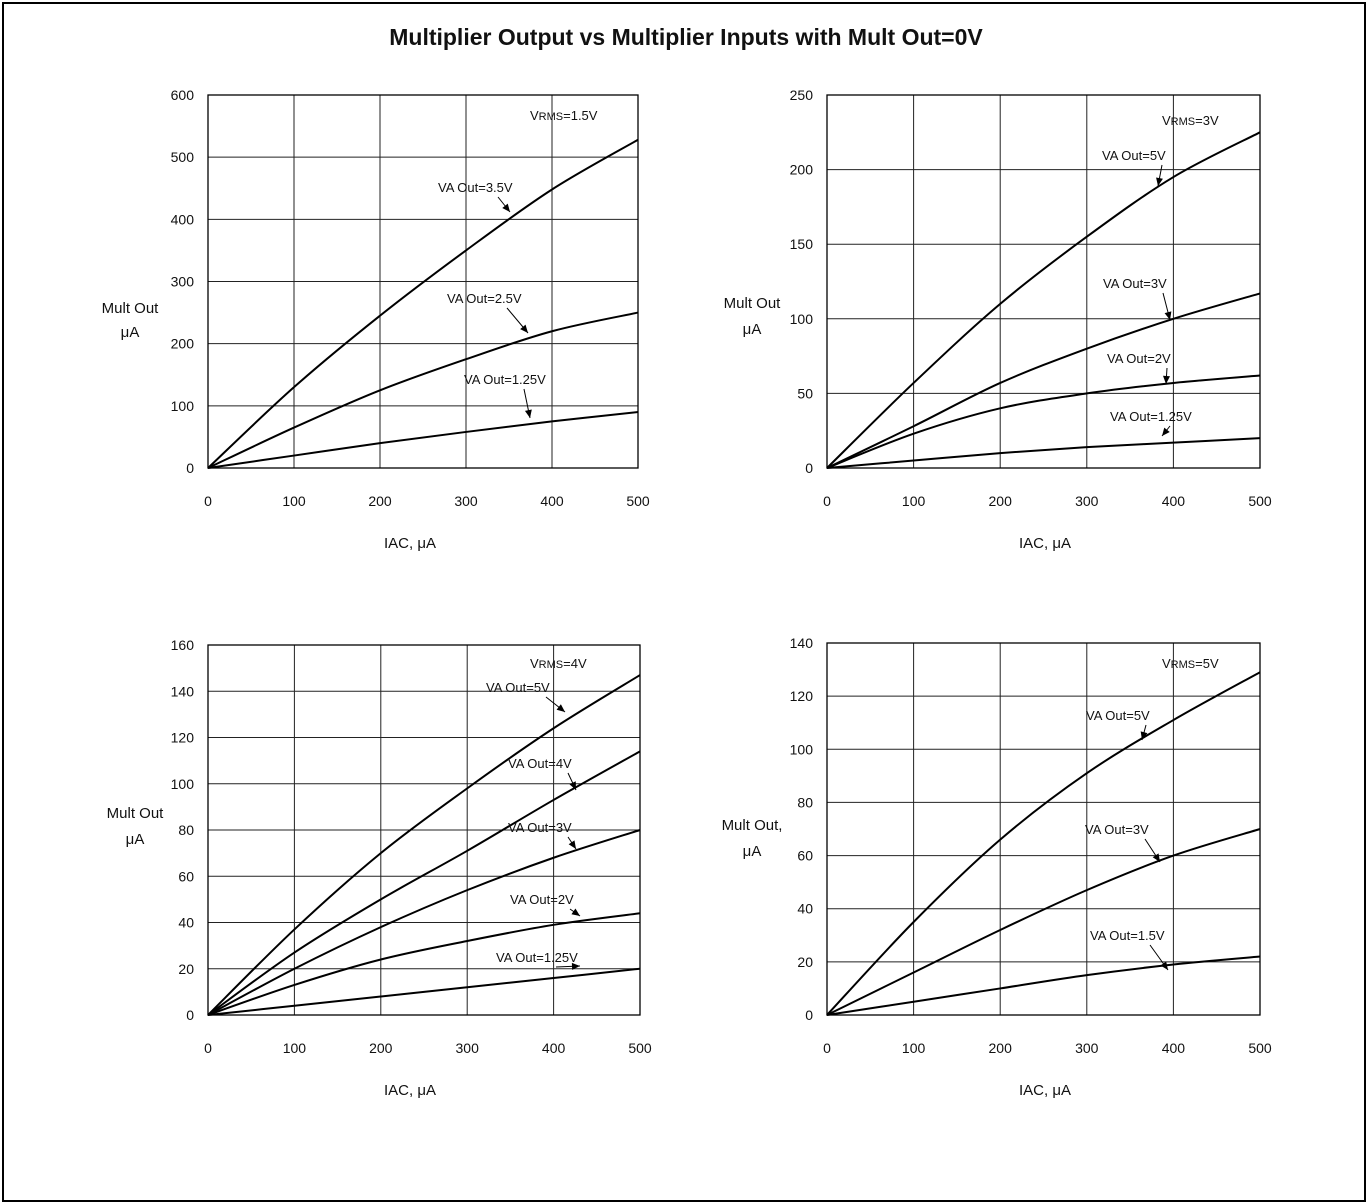 The image size is (1372, 1202). What do you see at coordinates (752, 825) in the screenshot?
I see `y-axis-label: Mult Out,` at bounding box center [752, 825].